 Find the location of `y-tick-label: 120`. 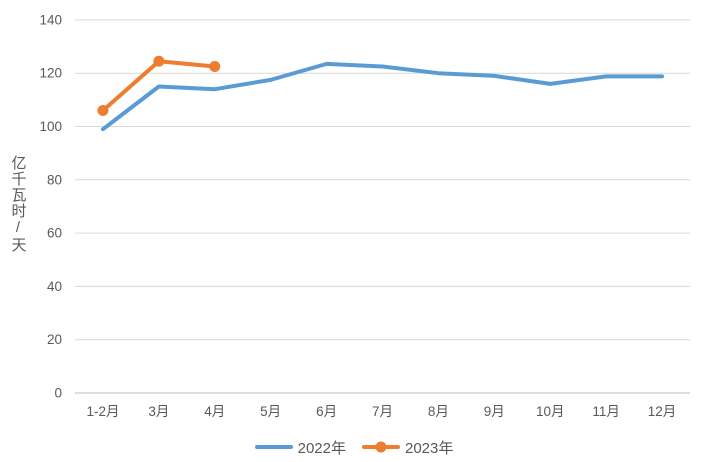

y-tick-label: 120 is located at coordinates (50, 73).